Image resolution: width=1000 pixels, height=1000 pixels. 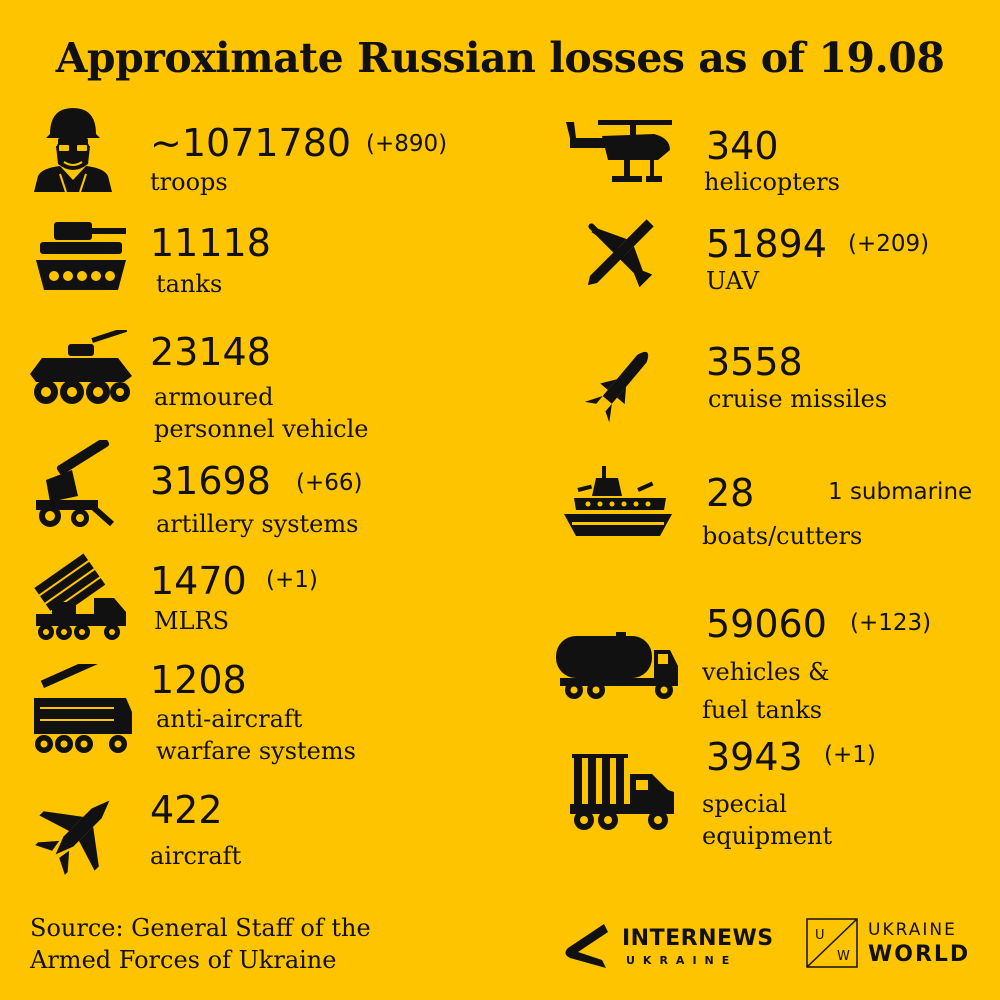 I want to click on soldier-icon, so click(x=73, y=147).